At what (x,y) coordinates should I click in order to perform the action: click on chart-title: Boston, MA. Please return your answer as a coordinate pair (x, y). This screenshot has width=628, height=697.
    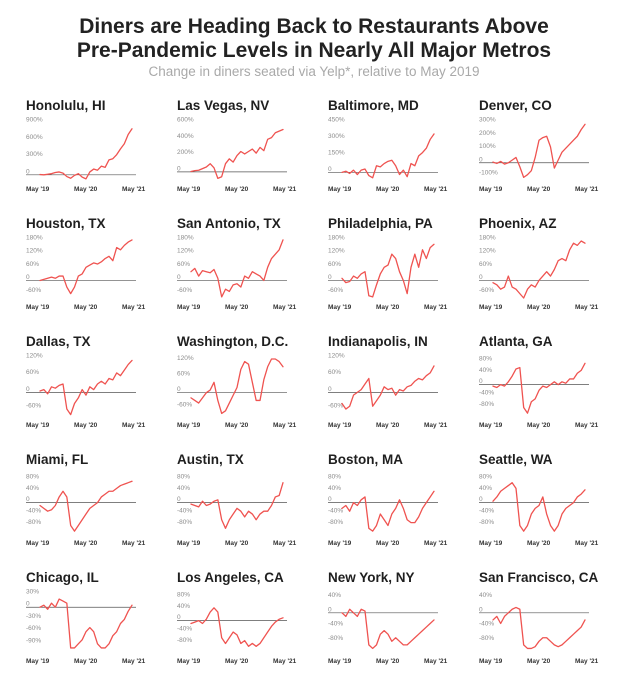
    Looking at the image, I should click on (365, 459).